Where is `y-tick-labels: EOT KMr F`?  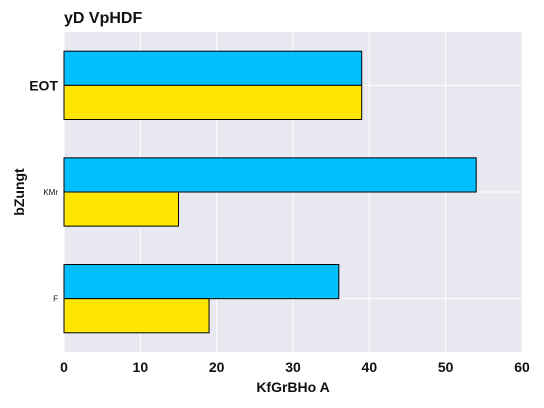
y-tick-labels: EOT KMr F is located at coordinates (43, 190).